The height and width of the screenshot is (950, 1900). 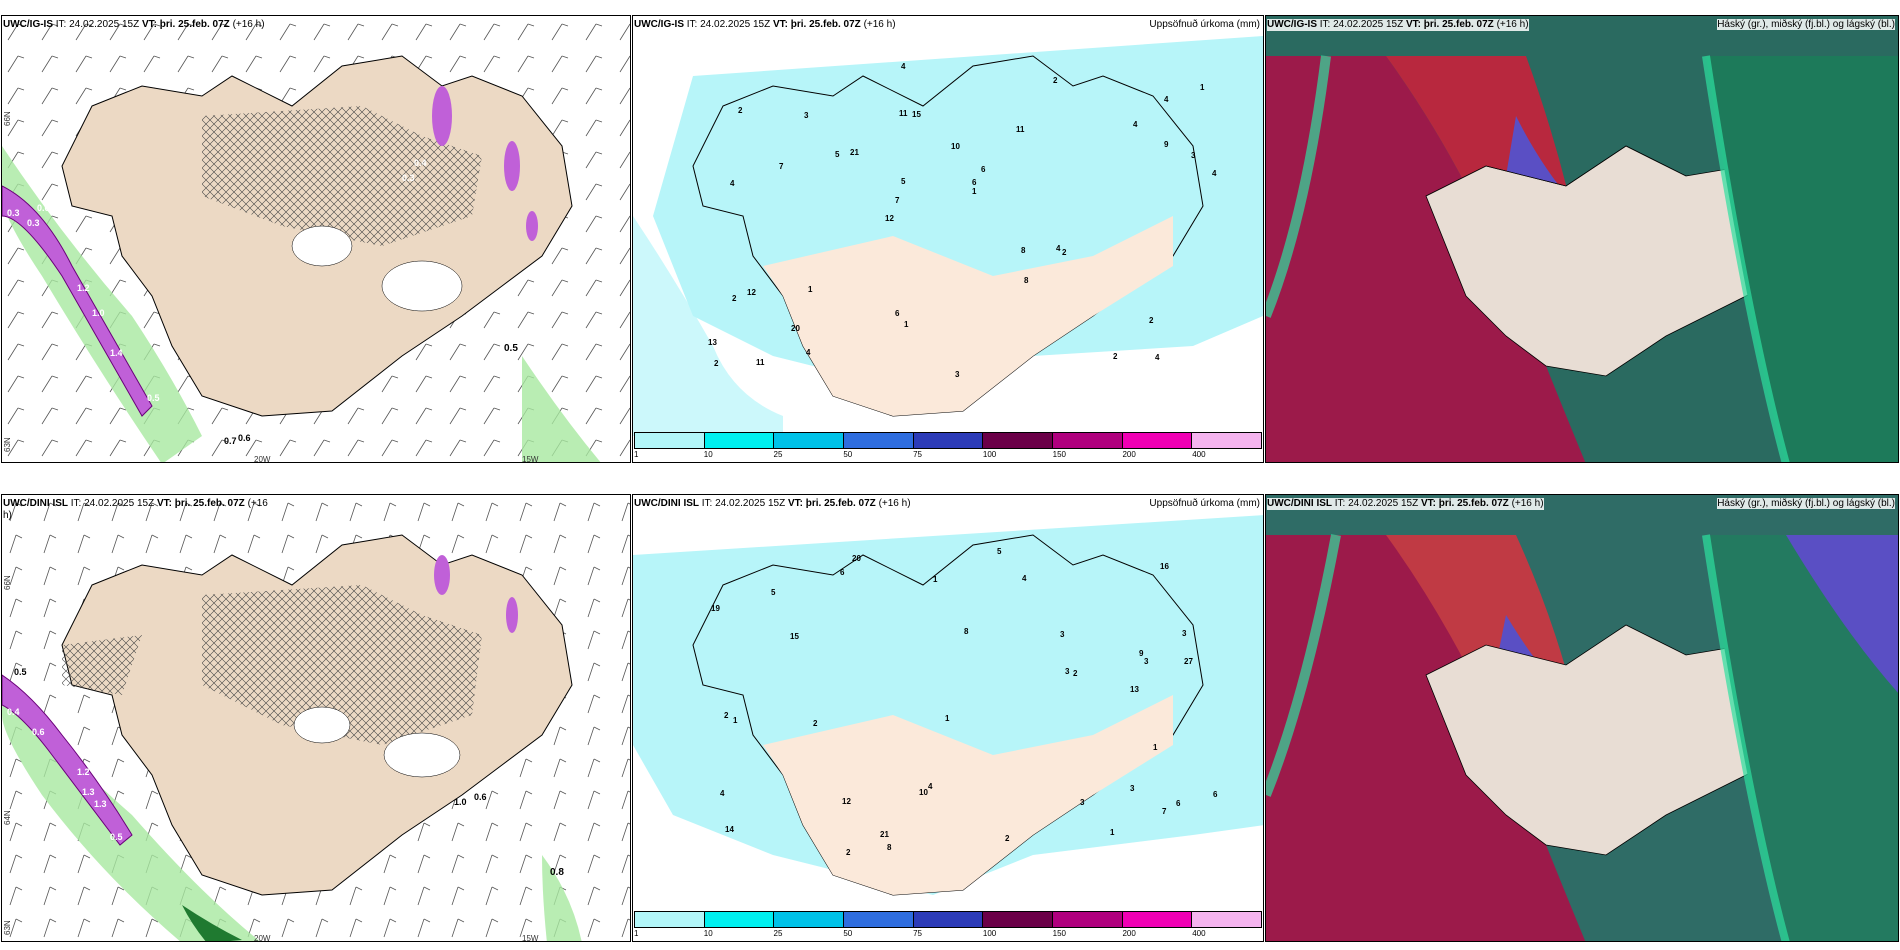 I want to click on panel-title-right: Uppsöfnuð úrkoma (mm), so click(x=1204, y=24).